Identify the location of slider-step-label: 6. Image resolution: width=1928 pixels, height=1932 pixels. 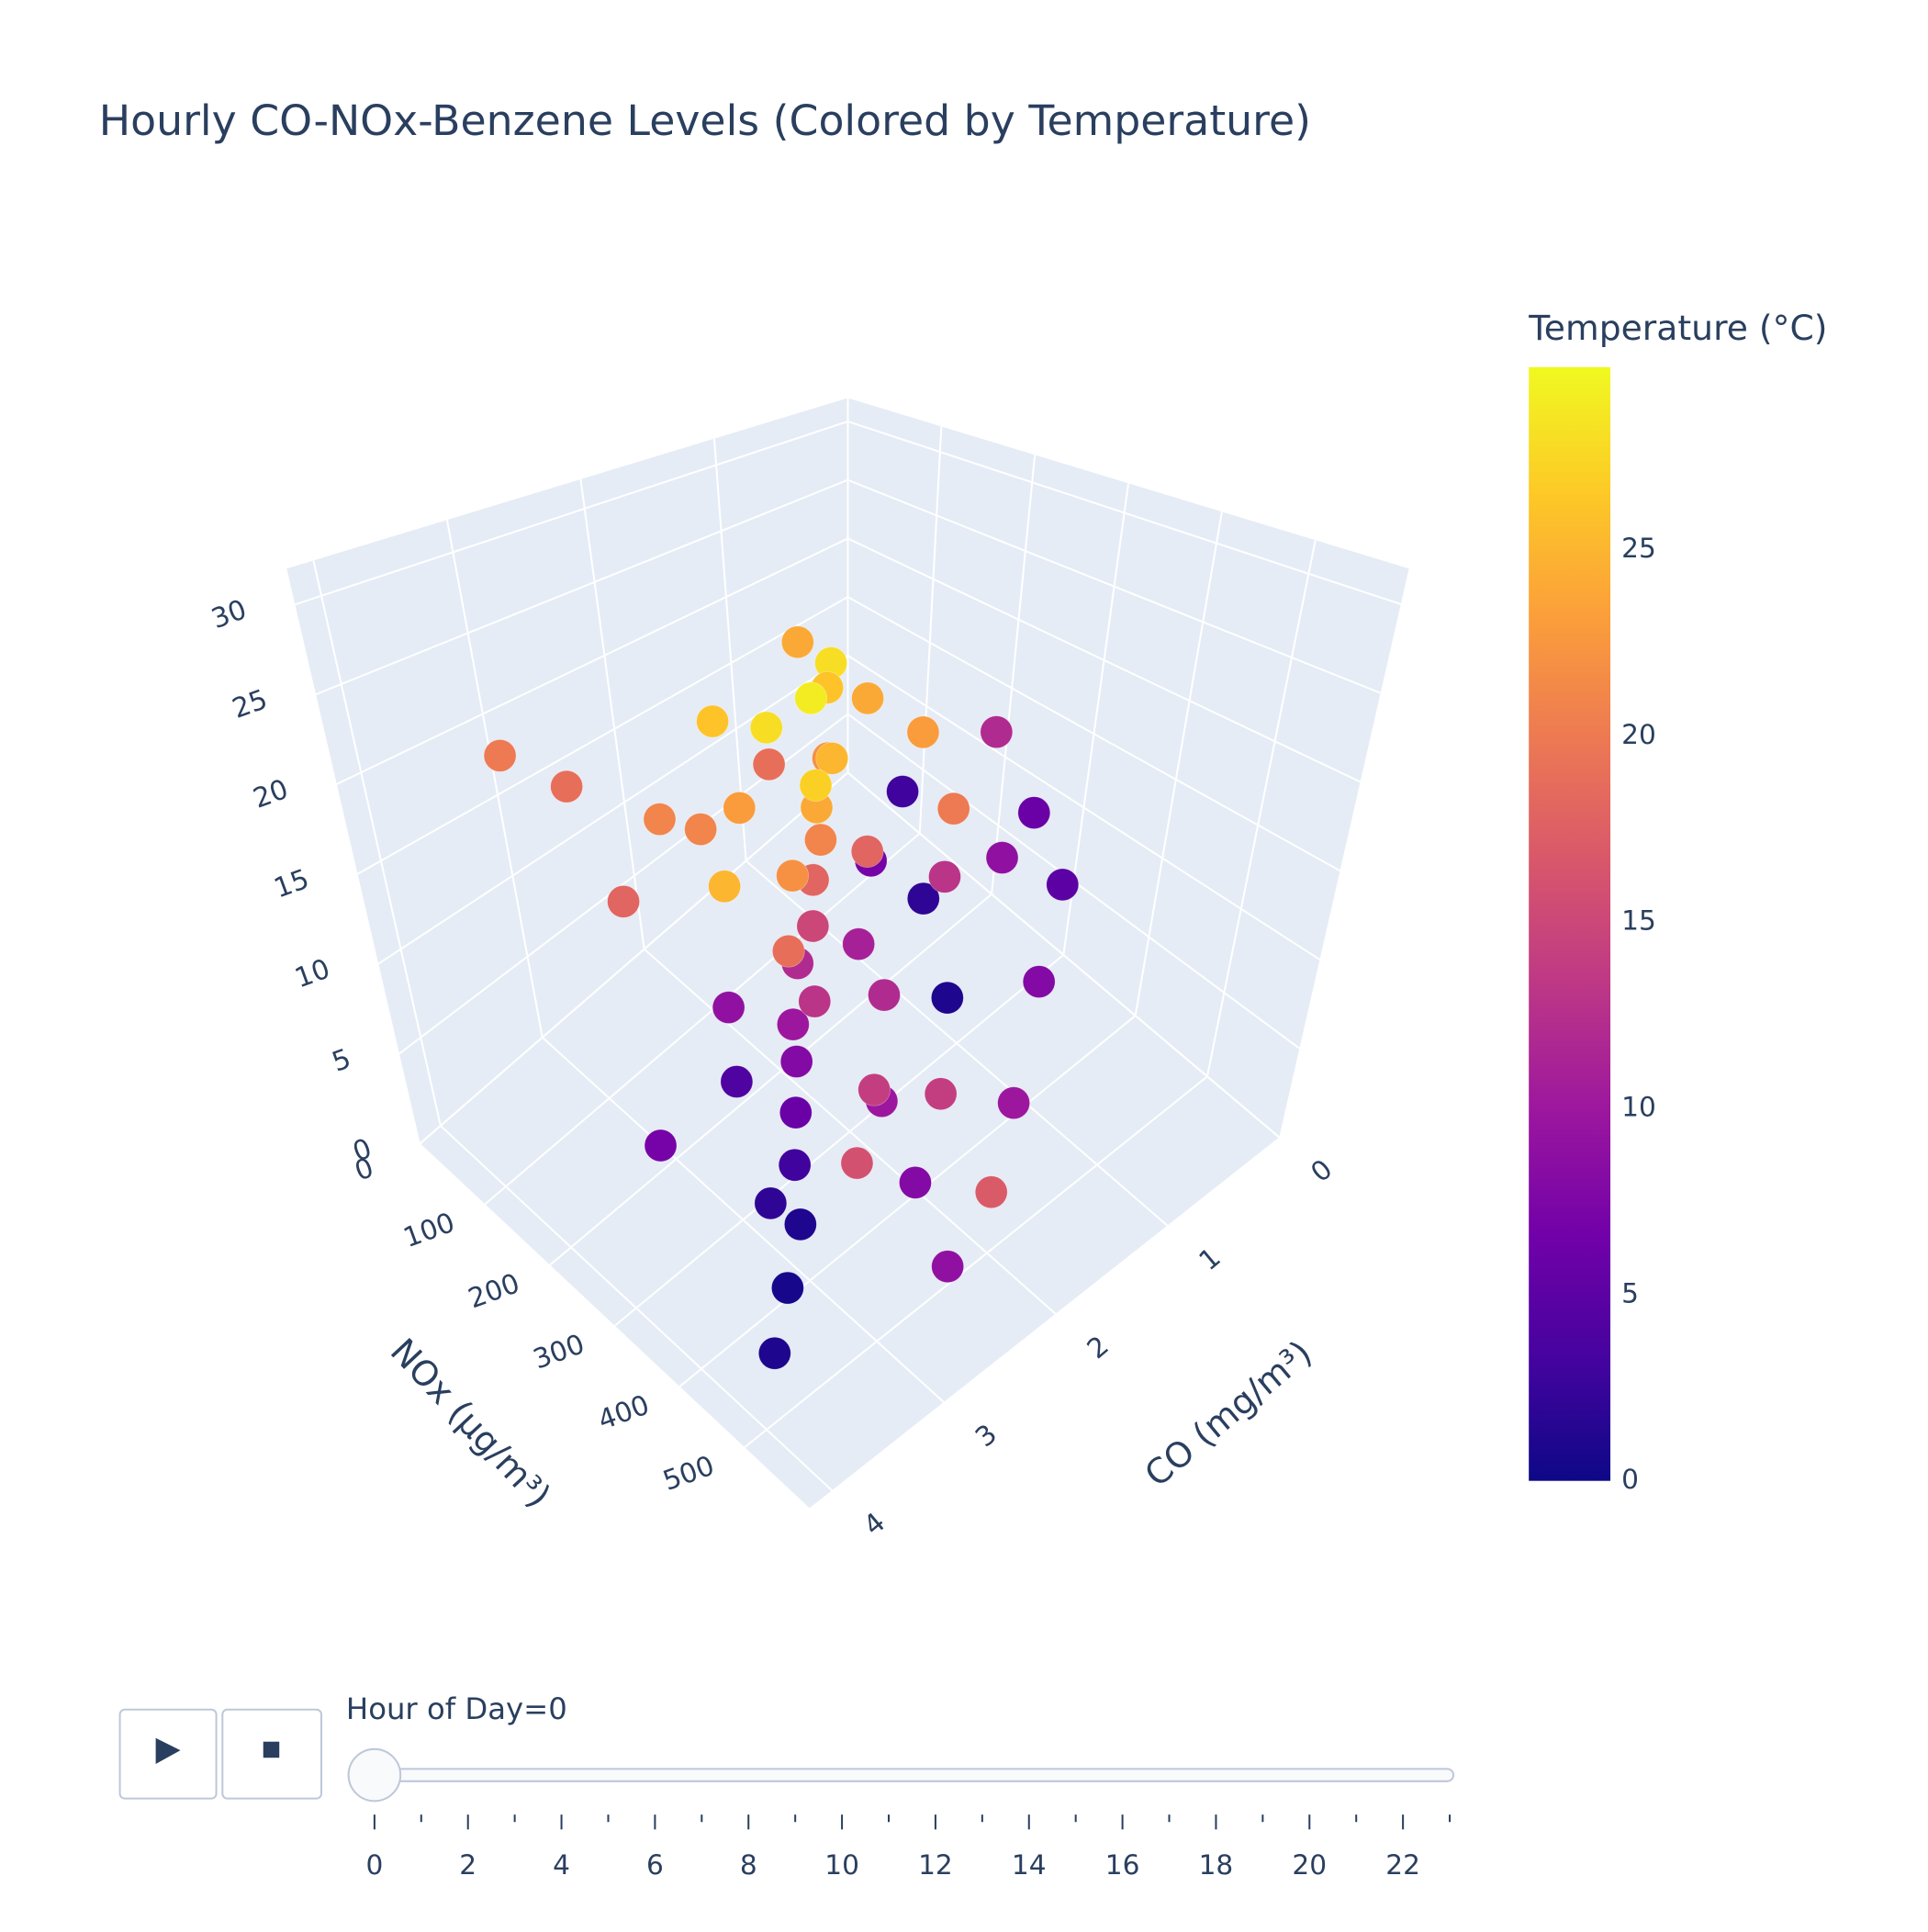
(655, 1865).